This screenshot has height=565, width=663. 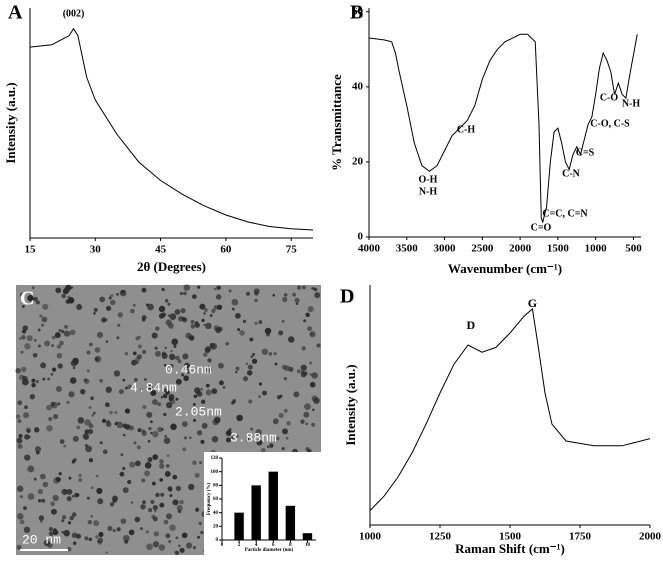 What do you see at coordinates (262, 503) in the screenshot?
I see `inset-background` at bounding box center [262, 503].